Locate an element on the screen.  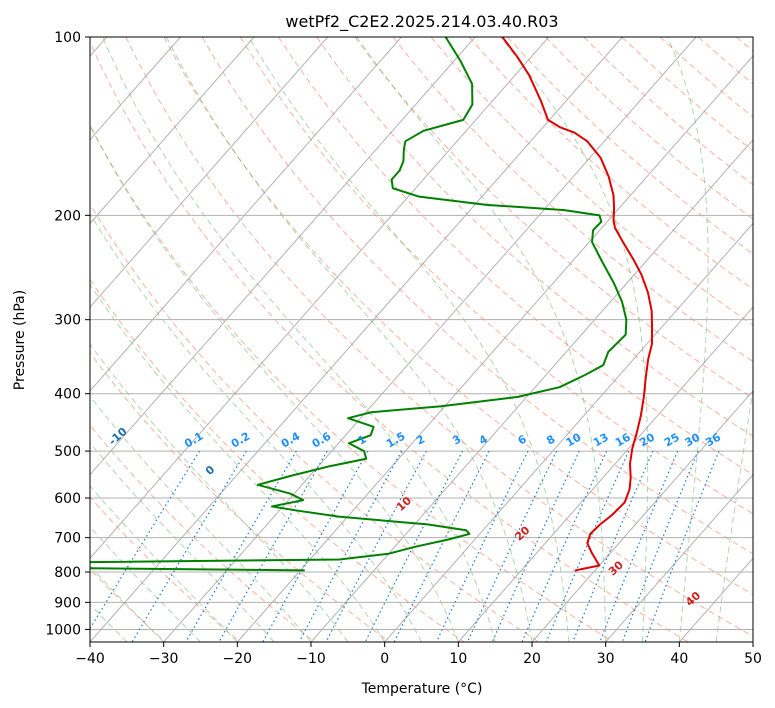
x-tick-label: 0 is located at coordinates (384, 659).